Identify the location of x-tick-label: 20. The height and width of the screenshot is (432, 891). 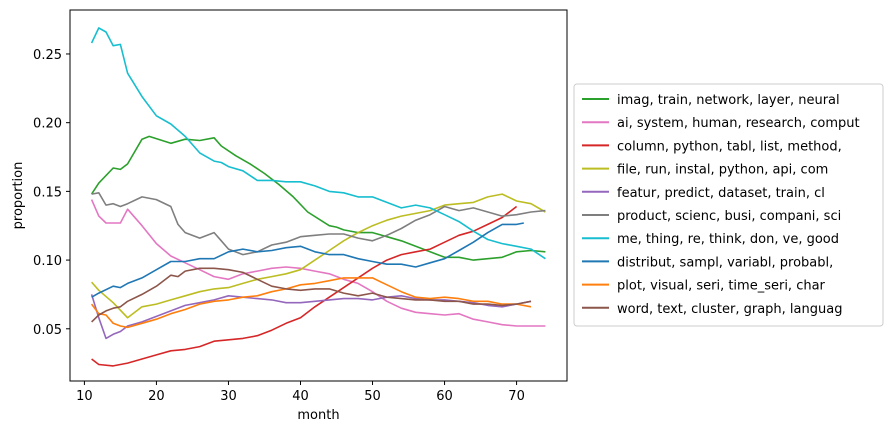
(156, 396).